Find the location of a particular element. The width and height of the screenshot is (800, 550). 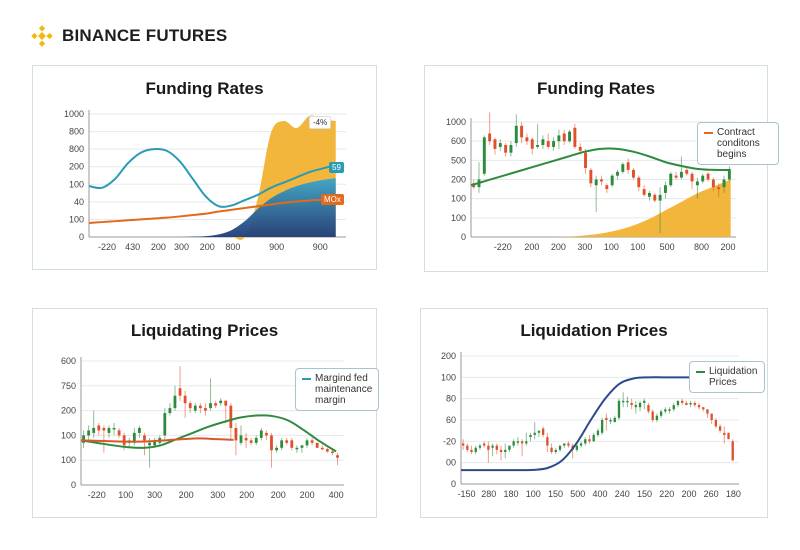

x-tick-label: -150 is located at coordinates (467, 494).